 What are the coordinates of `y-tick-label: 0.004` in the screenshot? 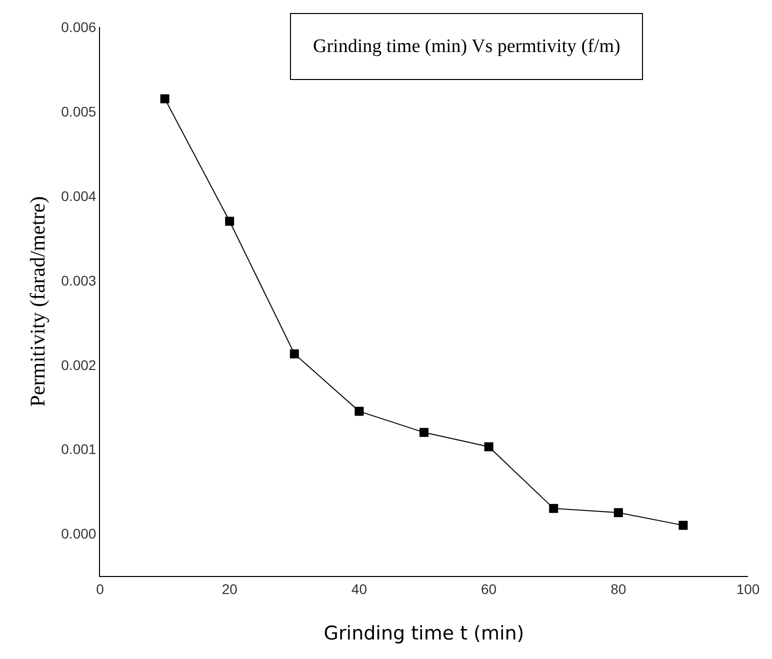 It's located at (78, 196).